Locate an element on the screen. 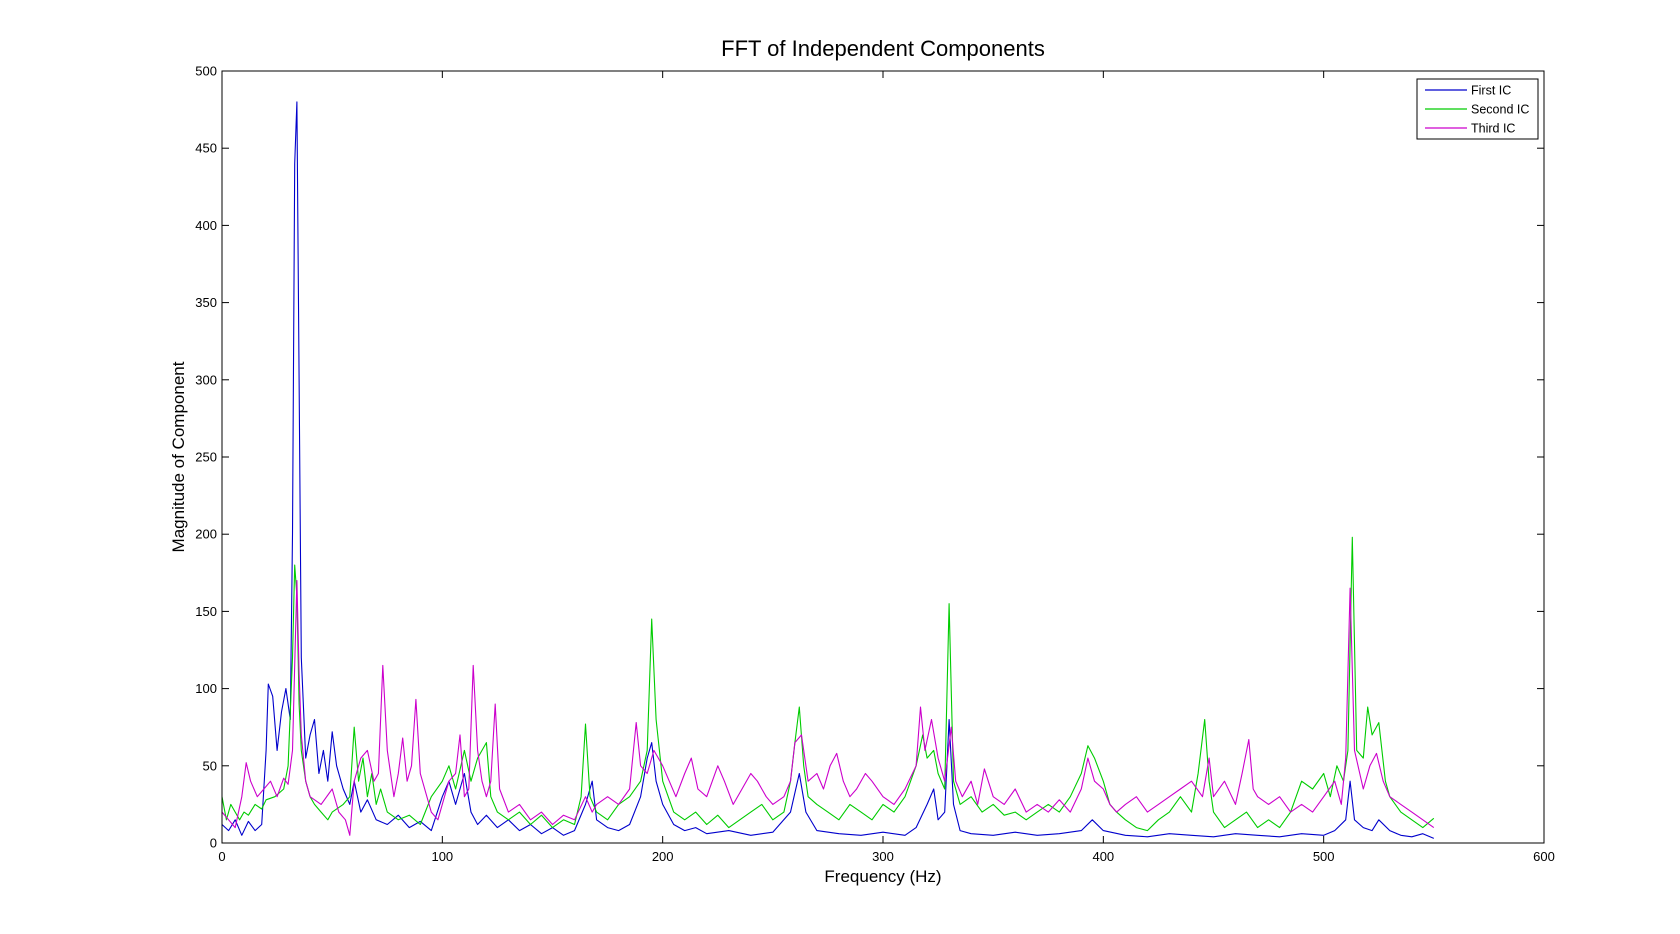 The image size is (1680, 934). y-tick-label: 500 is located at coordinates (206, 71).